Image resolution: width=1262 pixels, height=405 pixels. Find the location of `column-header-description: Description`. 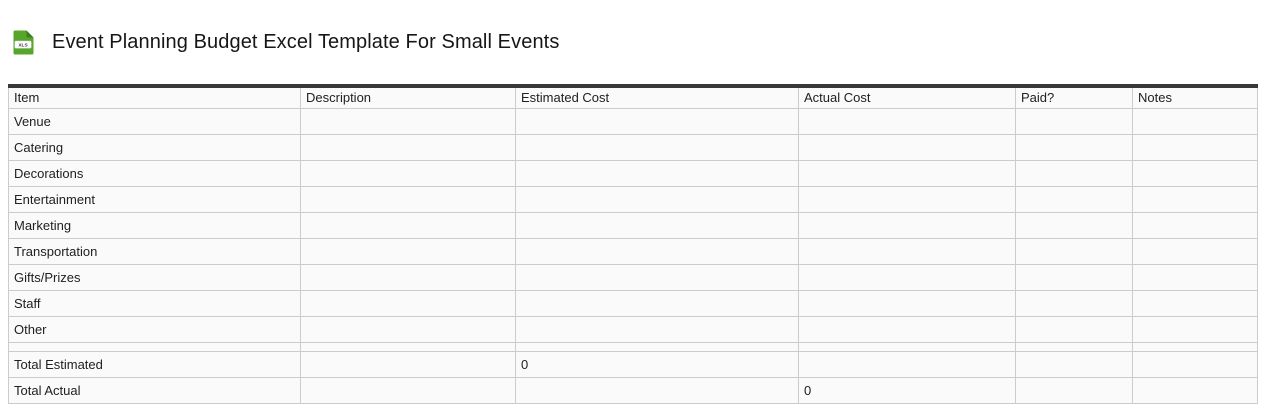

column-header-description: Description is located at coordinates (408, 97).